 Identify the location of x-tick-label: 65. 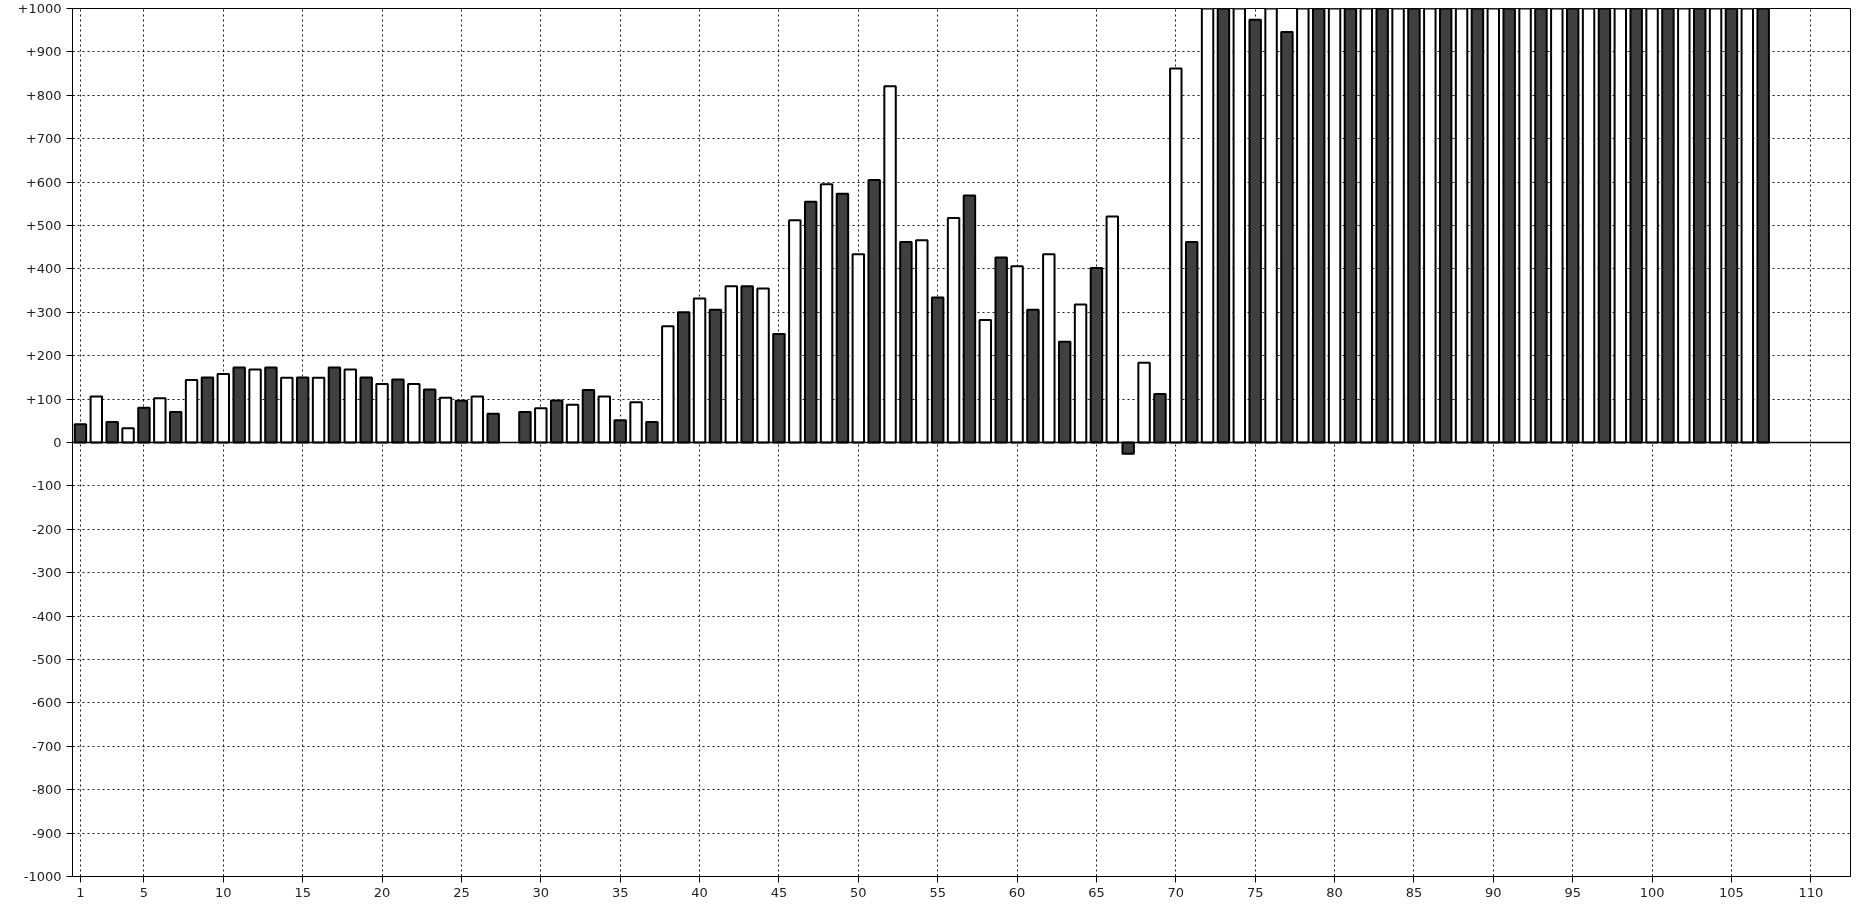
(1096, 892).